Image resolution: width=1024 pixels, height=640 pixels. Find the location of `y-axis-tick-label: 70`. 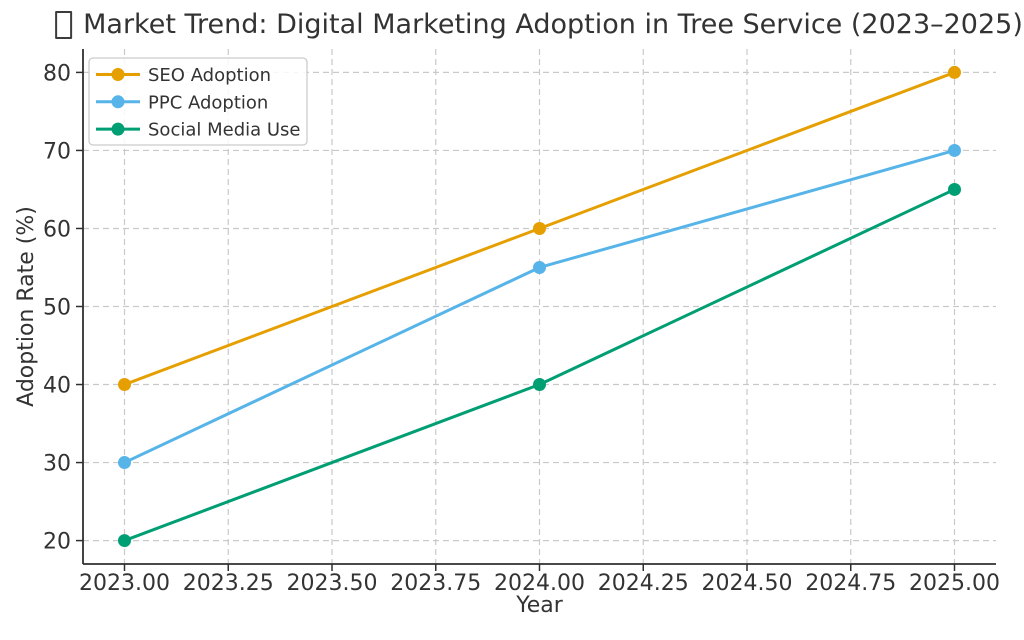

y-axis-tick-label: 70 is located at coordinates (57, 151).